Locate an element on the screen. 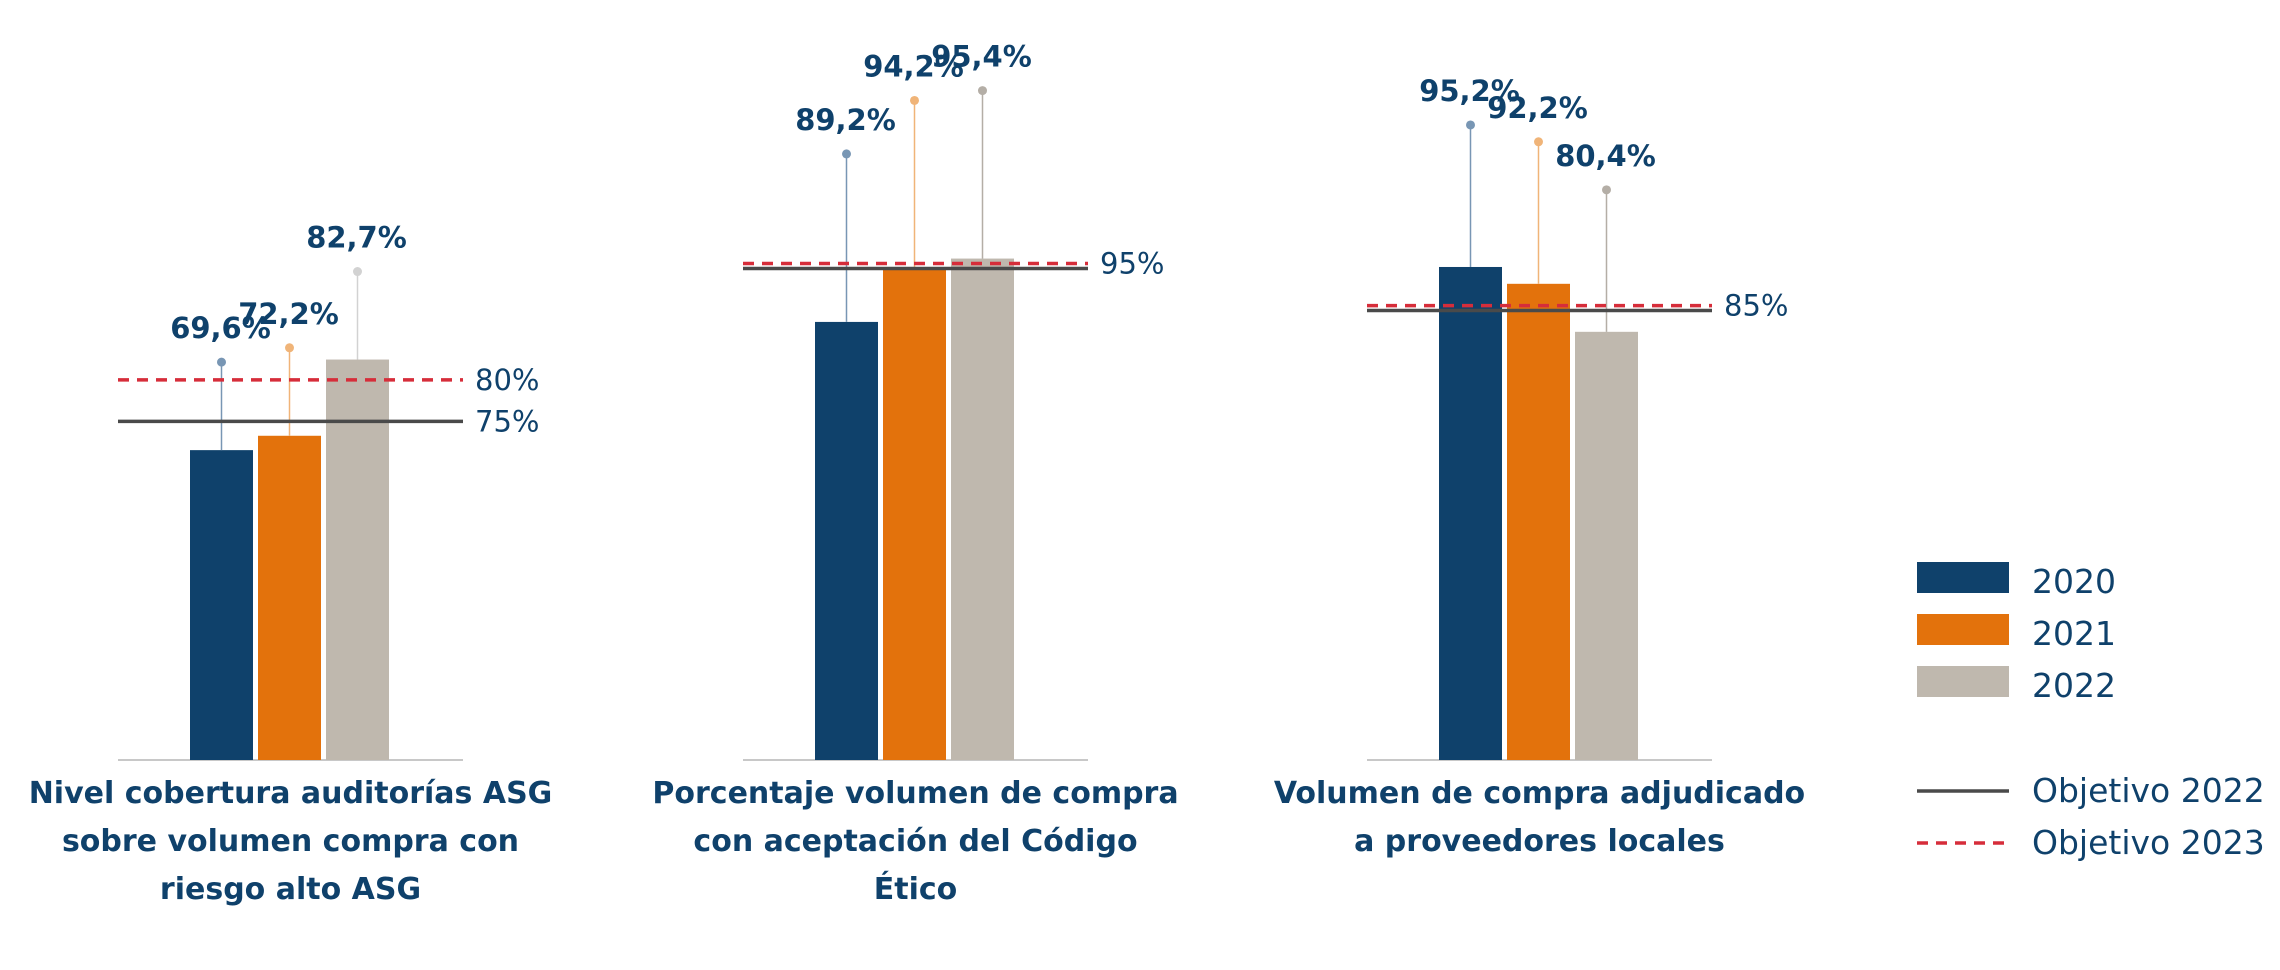 The image size is (2280, 970). panel-title-line-2-panel-1: sobre volumen compra con is located at coordinates (290, 841).